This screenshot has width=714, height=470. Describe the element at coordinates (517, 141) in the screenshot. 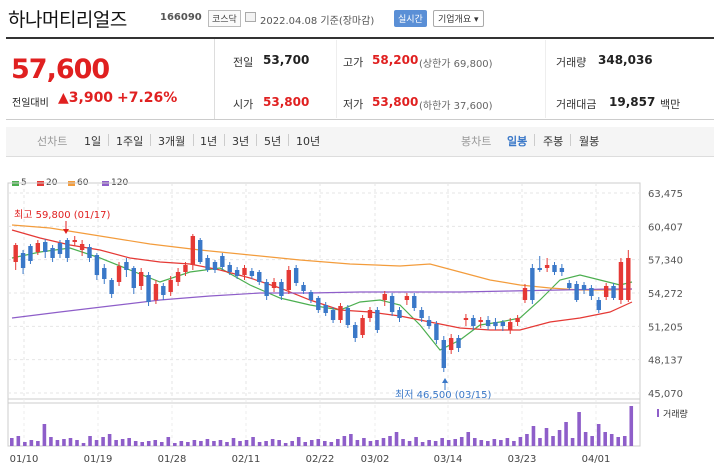

I see `candle-daily: 일봉` at that location.